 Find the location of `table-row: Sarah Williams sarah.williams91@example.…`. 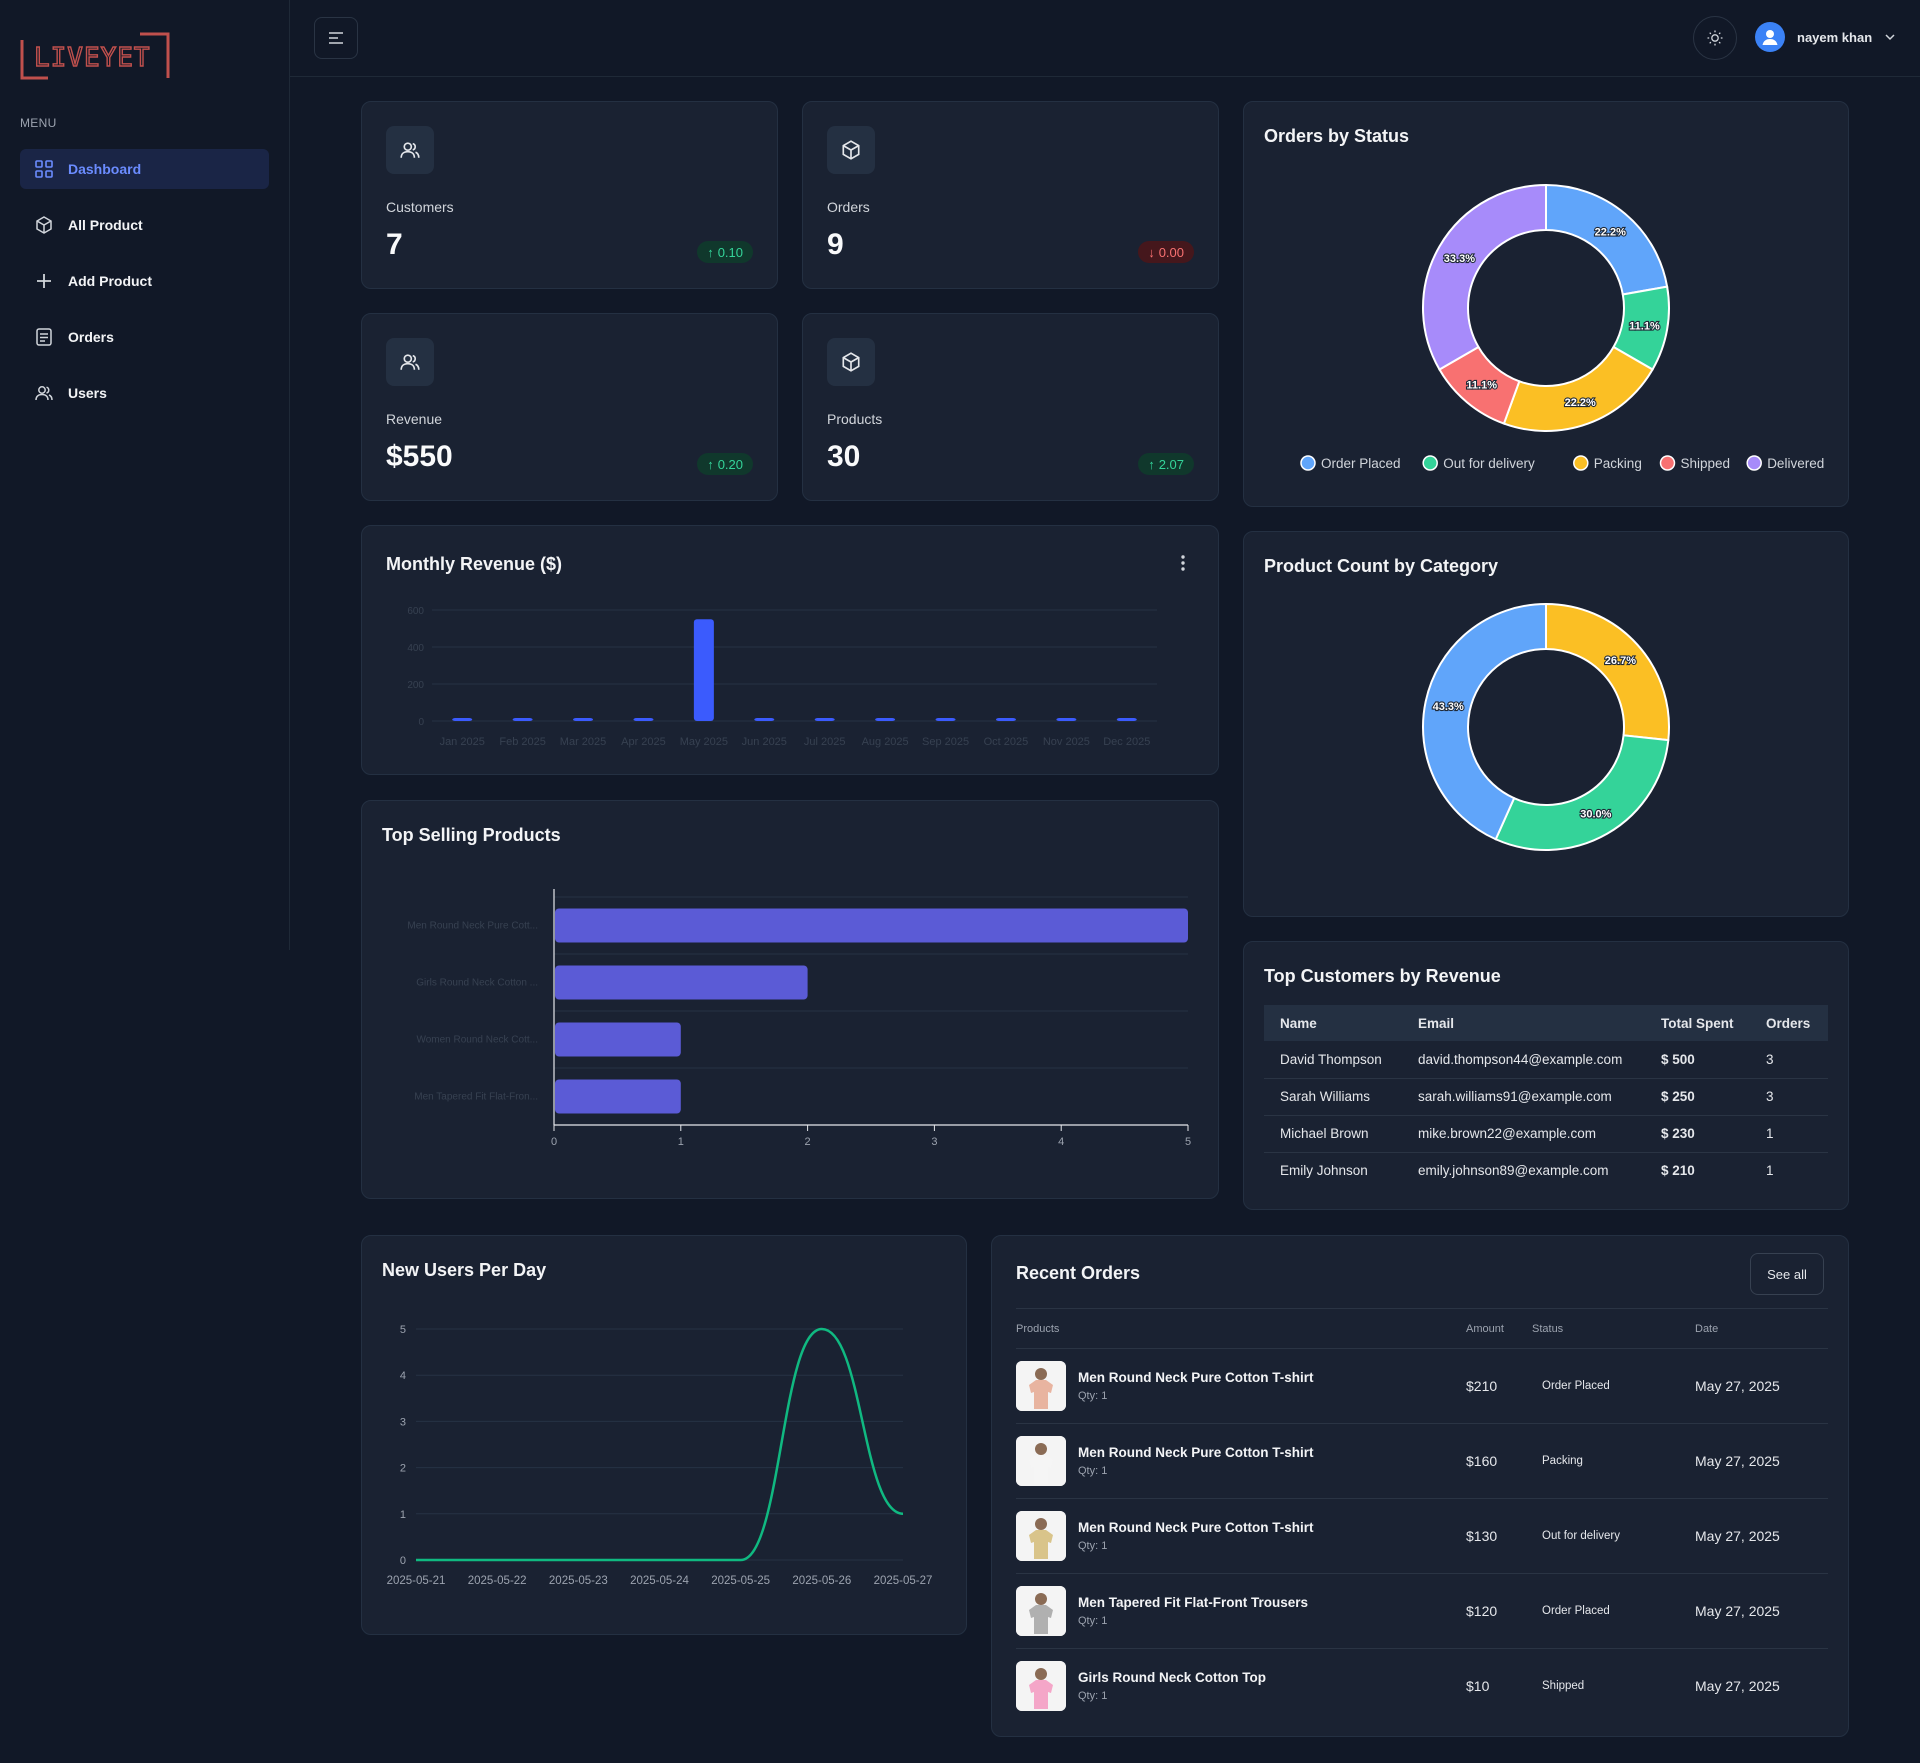

table-row: Sarah Williams sarah.williams91@example.… is located at coordinates (1546, 1097).